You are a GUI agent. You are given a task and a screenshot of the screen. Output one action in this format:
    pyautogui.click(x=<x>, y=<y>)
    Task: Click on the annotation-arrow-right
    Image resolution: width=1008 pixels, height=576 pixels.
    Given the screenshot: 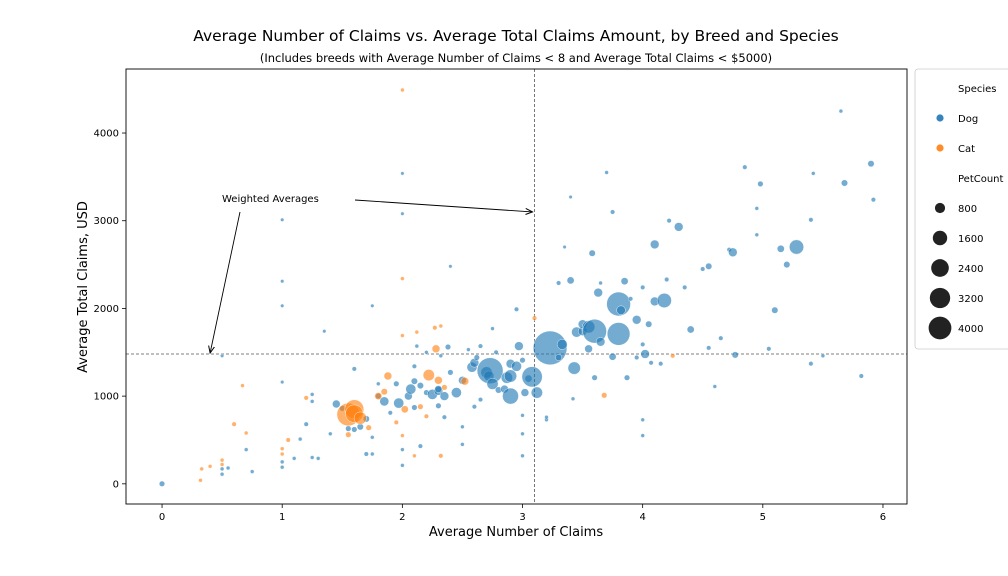 What is the action you would take?
    pyautogui.click(x=443, y=205)
    